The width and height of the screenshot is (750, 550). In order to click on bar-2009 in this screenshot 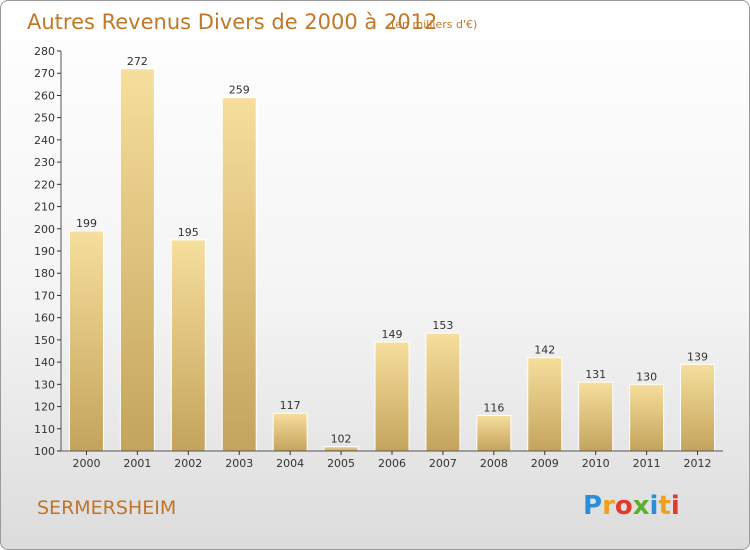, I will do `click(545, 404)`.